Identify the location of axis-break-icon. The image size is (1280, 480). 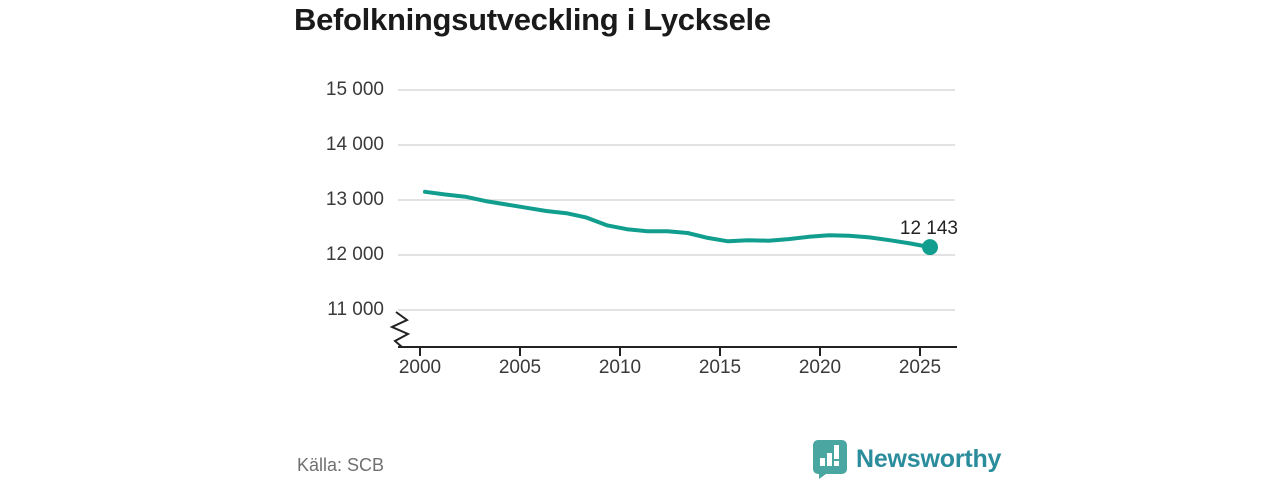
(400, 329).